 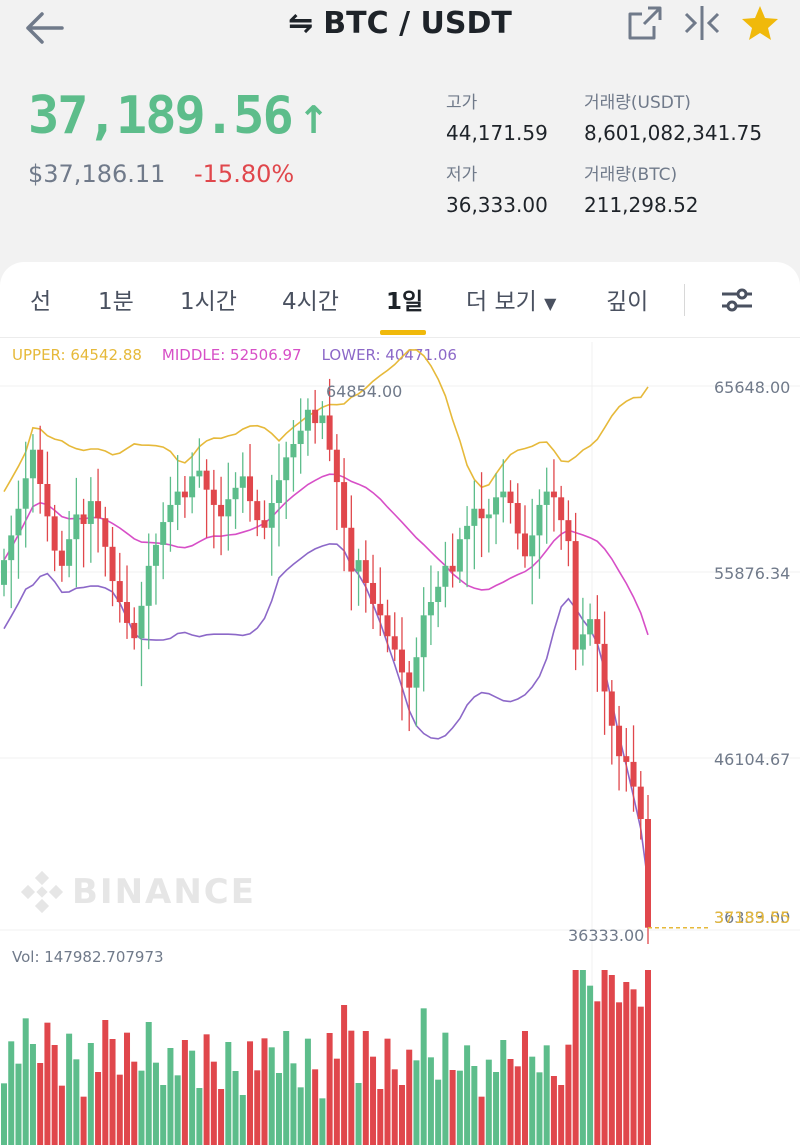 I want to click on compare-icon, so click(x=702, y=23).